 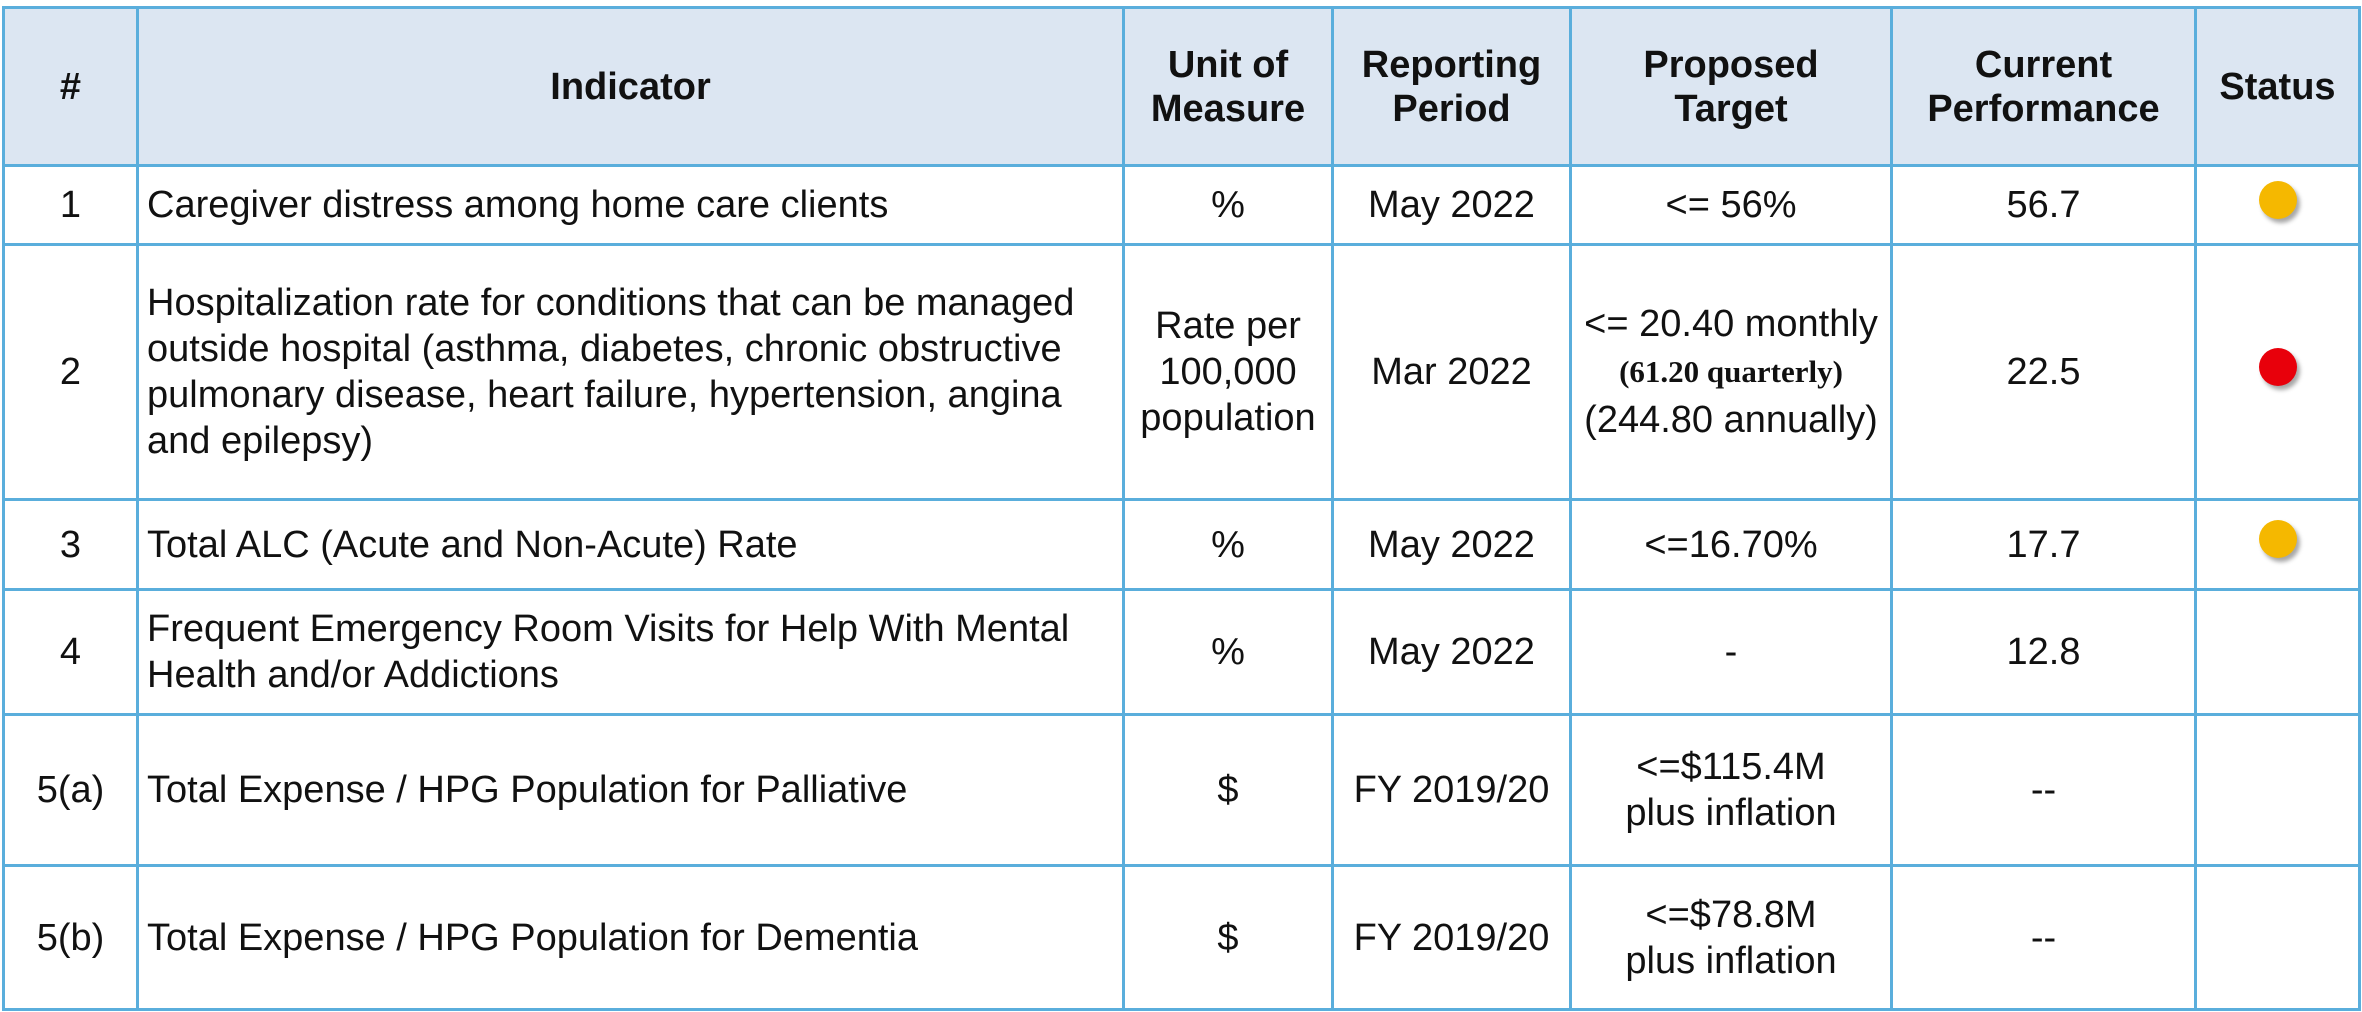 I want to click on header-text: Target, so click(x=1731, y=108).